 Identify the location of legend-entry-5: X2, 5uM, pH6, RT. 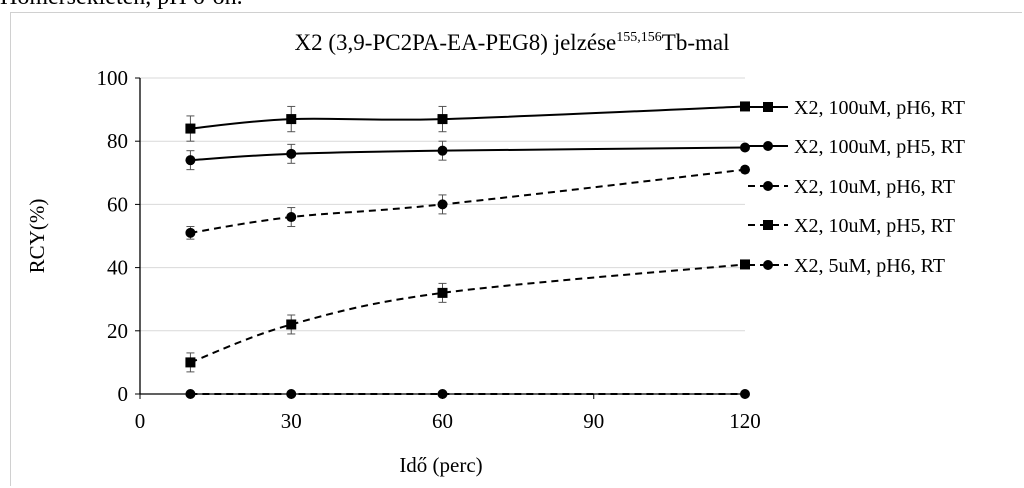
(846, 266).